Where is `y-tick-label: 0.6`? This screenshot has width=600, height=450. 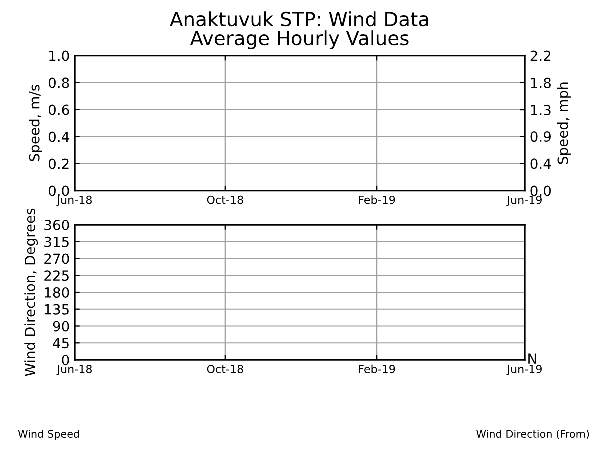 y-tick-label: 0.6 is located at coordinates (59, 110).